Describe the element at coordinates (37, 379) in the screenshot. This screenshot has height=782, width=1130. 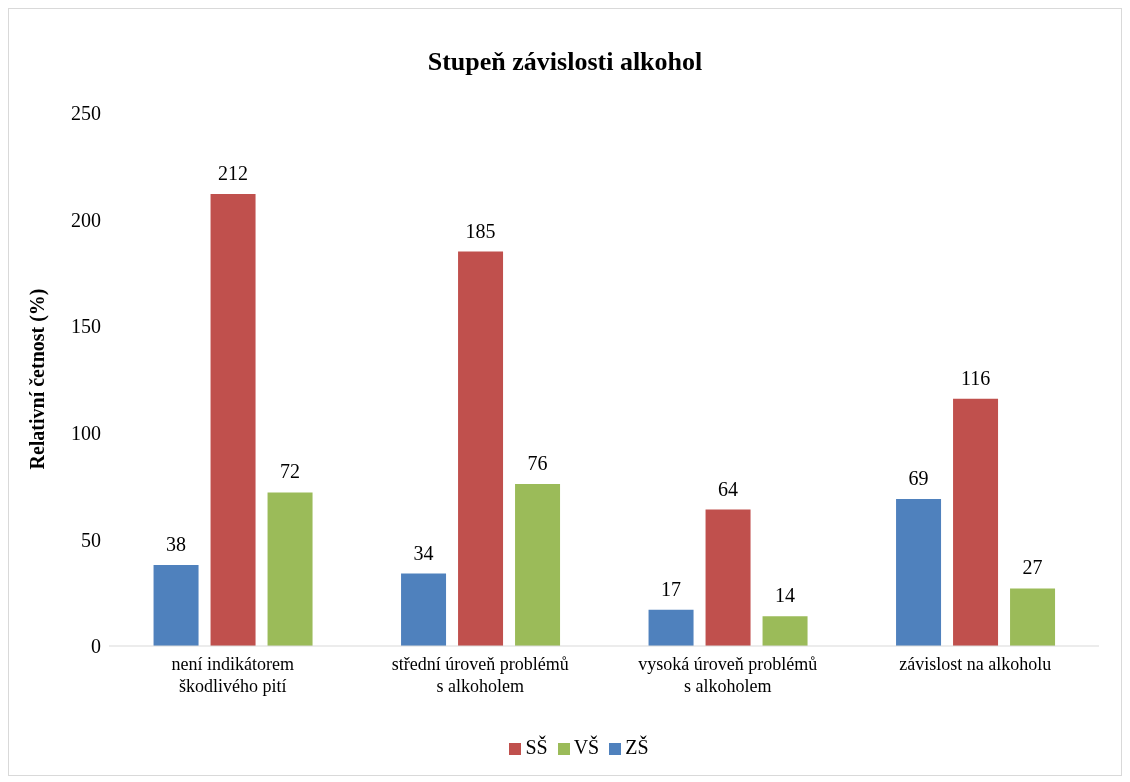
I see `y-axis-title: Relativní četnost (%)` at that location.